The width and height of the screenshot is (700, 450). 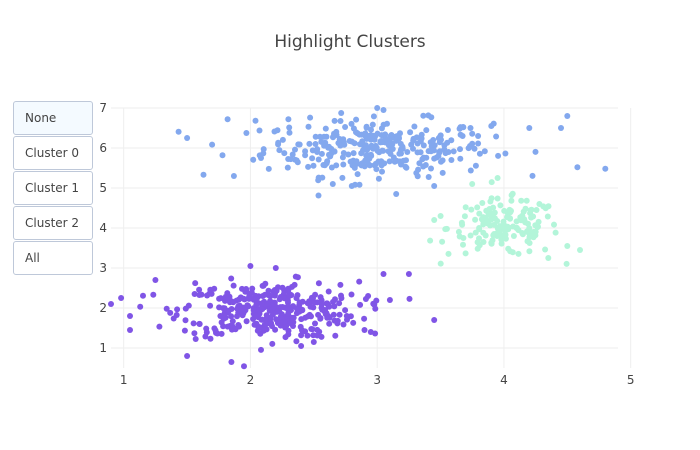 What do you see at coordinates (53, 258) in the screenshot?
I see `button-all: All` at bounding box center [53, 258].